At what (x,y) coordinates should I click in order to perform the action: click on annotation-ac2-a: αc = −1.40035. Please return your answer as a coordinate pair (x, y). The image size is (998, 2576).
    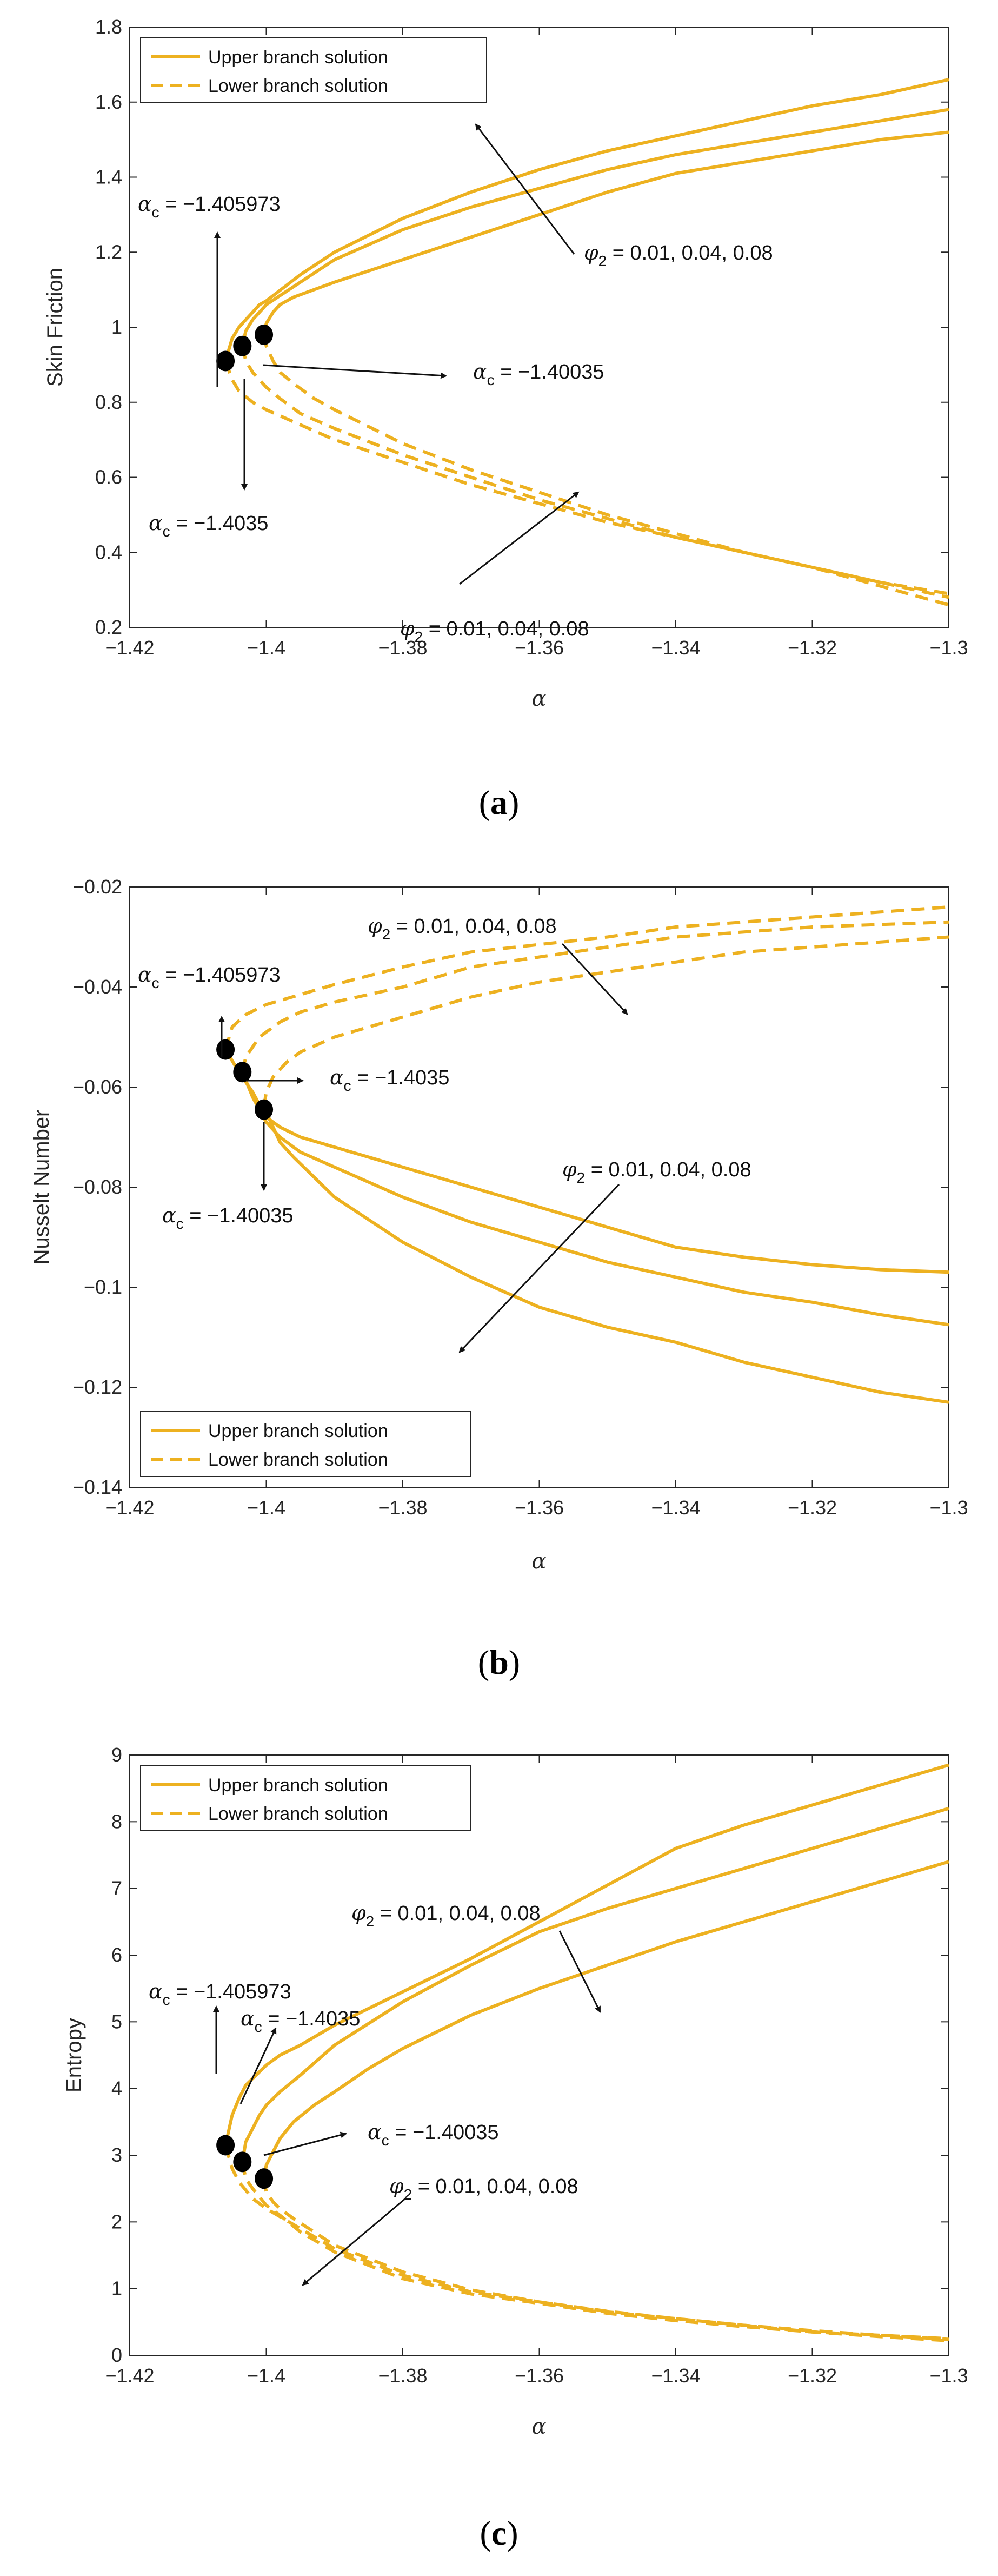
    Looking at the image, I should click on (538, 374).